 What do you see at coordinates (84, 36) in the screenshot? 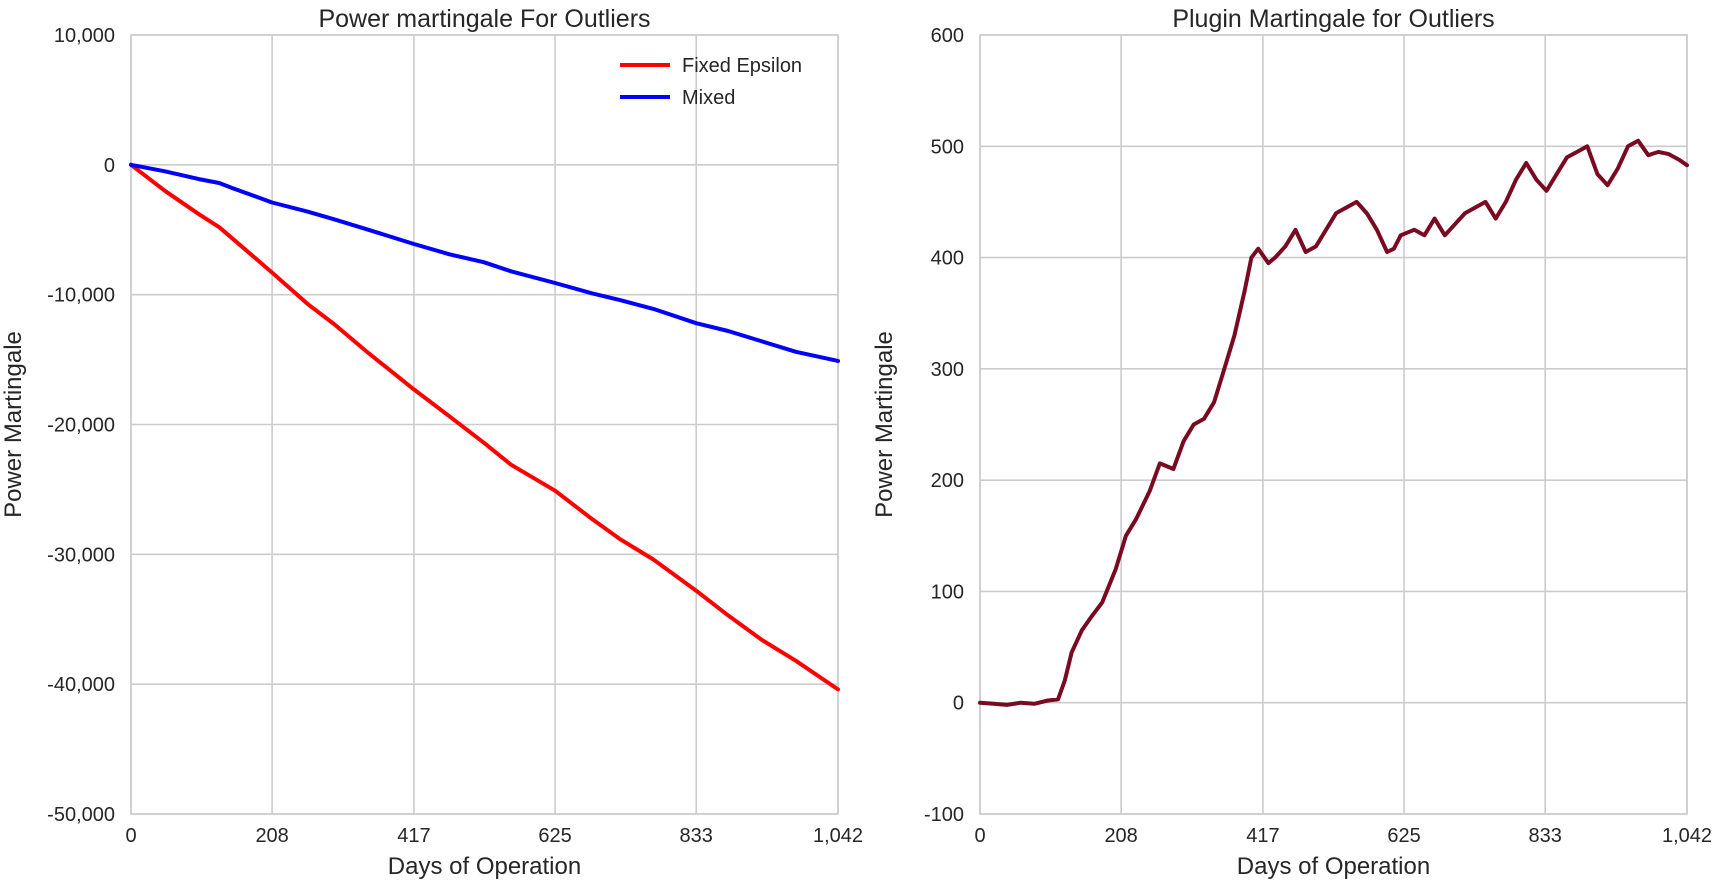
I see `y-tick-label: 10,000` at bounding box center [84, 36].